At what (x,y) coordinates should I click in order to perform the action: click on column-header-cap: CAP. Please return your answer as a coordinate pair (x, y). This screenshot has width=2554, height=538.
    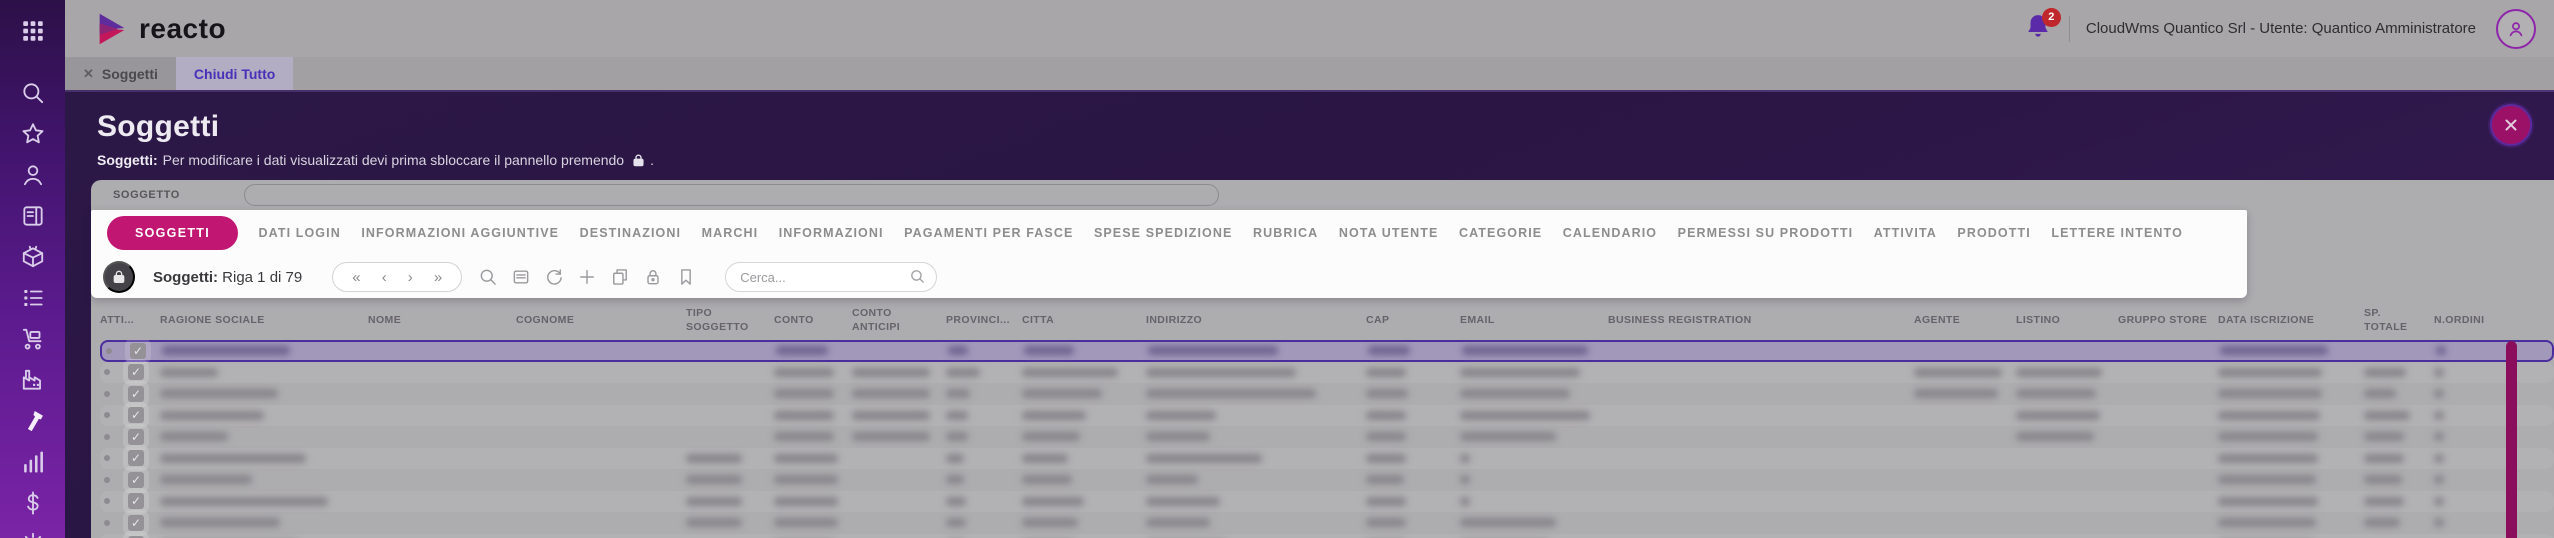
    Looking at the image, I should click on (1378, 320).